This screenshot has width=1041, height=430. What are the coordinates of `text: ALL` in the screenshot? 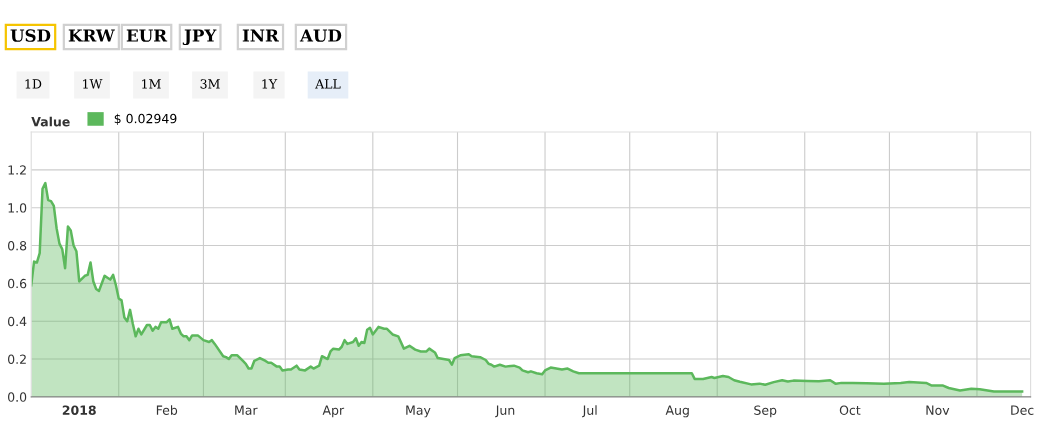 It's located at (328, 84).